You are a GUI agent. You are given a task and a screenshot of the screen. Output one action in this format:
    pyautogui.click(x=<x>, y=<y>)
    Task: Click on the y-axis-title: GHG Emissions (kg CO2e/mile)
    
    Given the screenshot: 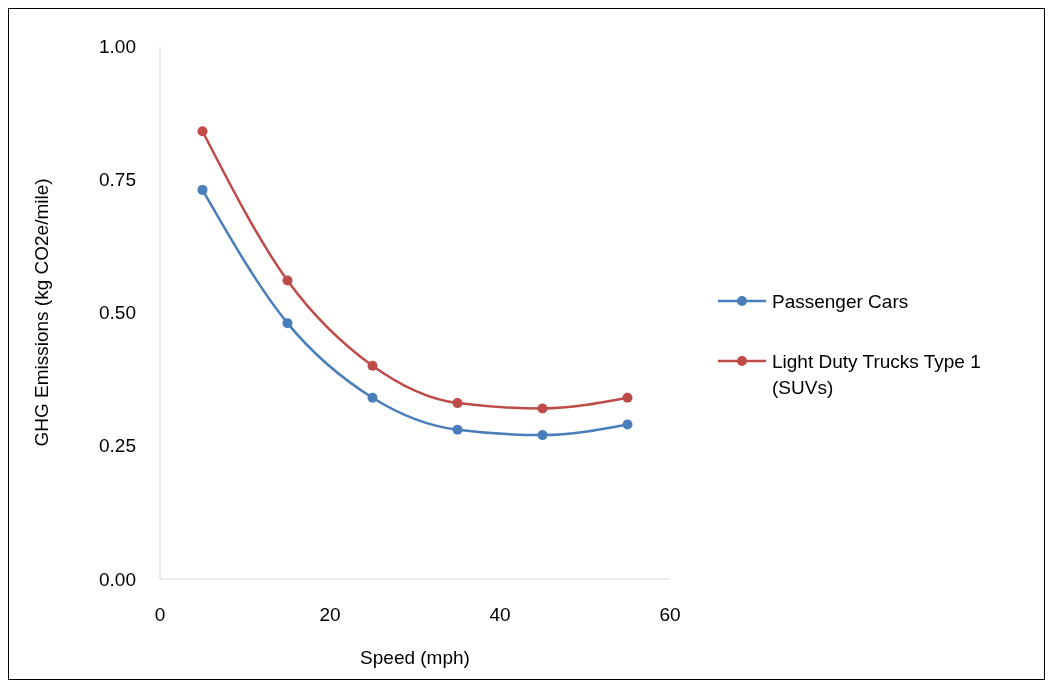 What is the action you would take?
    pyautogui.click(x=41, y=312)
    